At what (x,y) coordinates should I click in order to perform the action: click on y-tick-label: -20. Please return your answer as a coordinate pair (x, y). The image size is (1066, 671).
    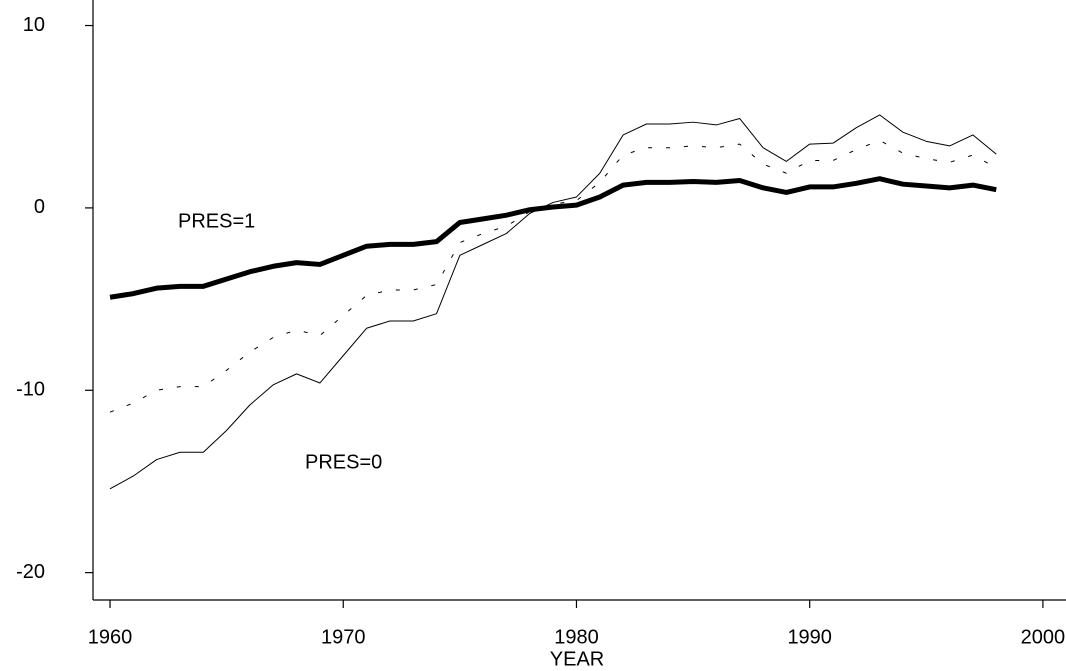
    Looking at the image, I should click on (30, 572).